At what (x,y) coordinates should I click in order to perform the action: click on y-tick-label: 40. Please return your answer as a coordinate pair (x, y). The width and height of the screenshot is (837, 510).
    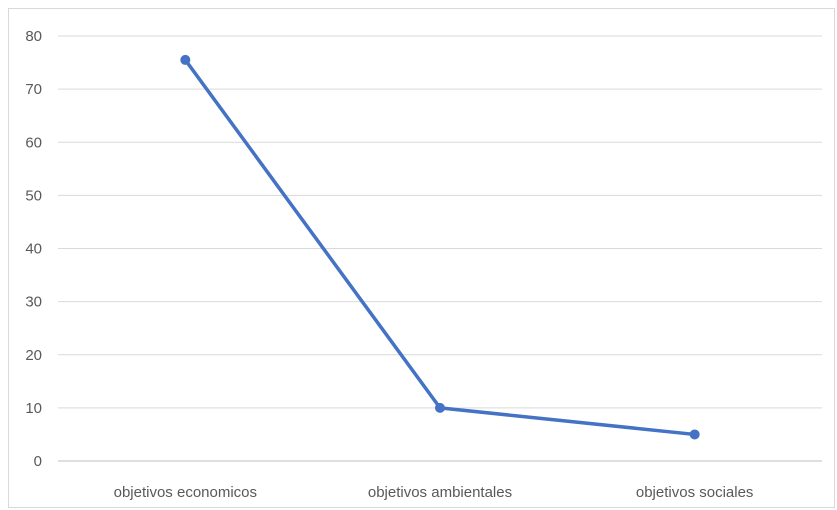
    Looking at the image, I should click on (33, 249).